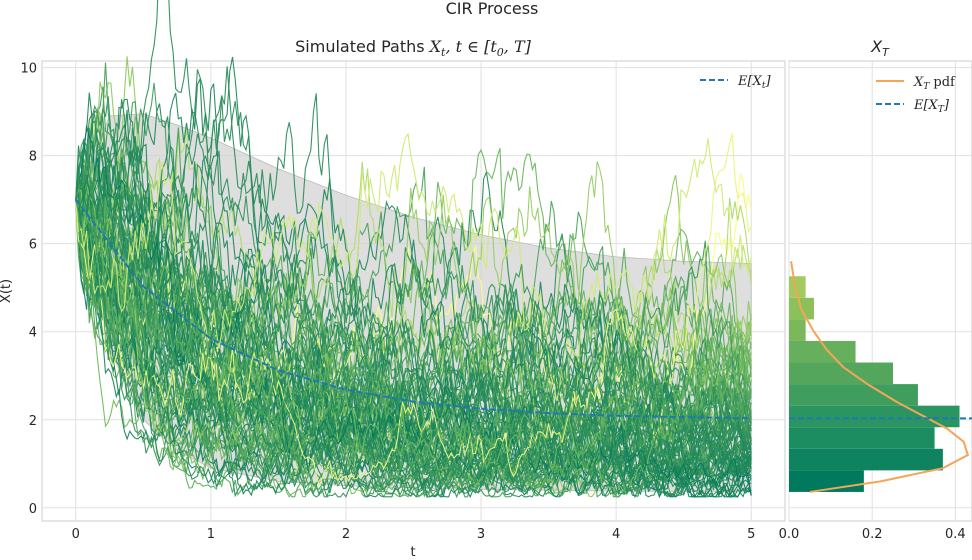 The height and width of the screenshot is (560, 972). I want to click on paths-y-ticks: 0 2 4 6 8 10, so click(28, 289).